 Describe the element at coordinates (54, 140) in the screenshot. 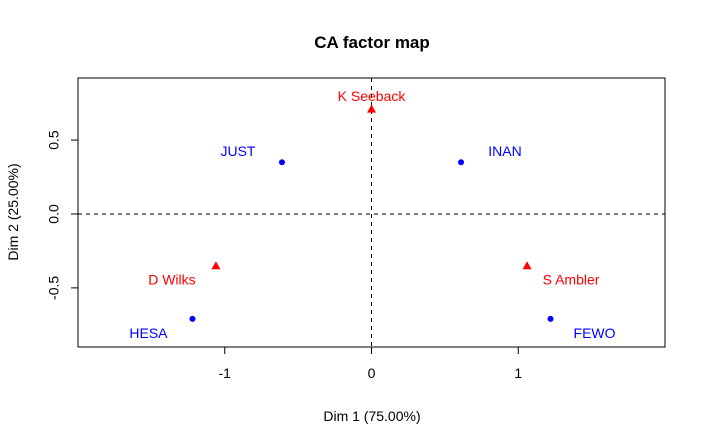

I see `y-tick-label: 0.5` at that location.